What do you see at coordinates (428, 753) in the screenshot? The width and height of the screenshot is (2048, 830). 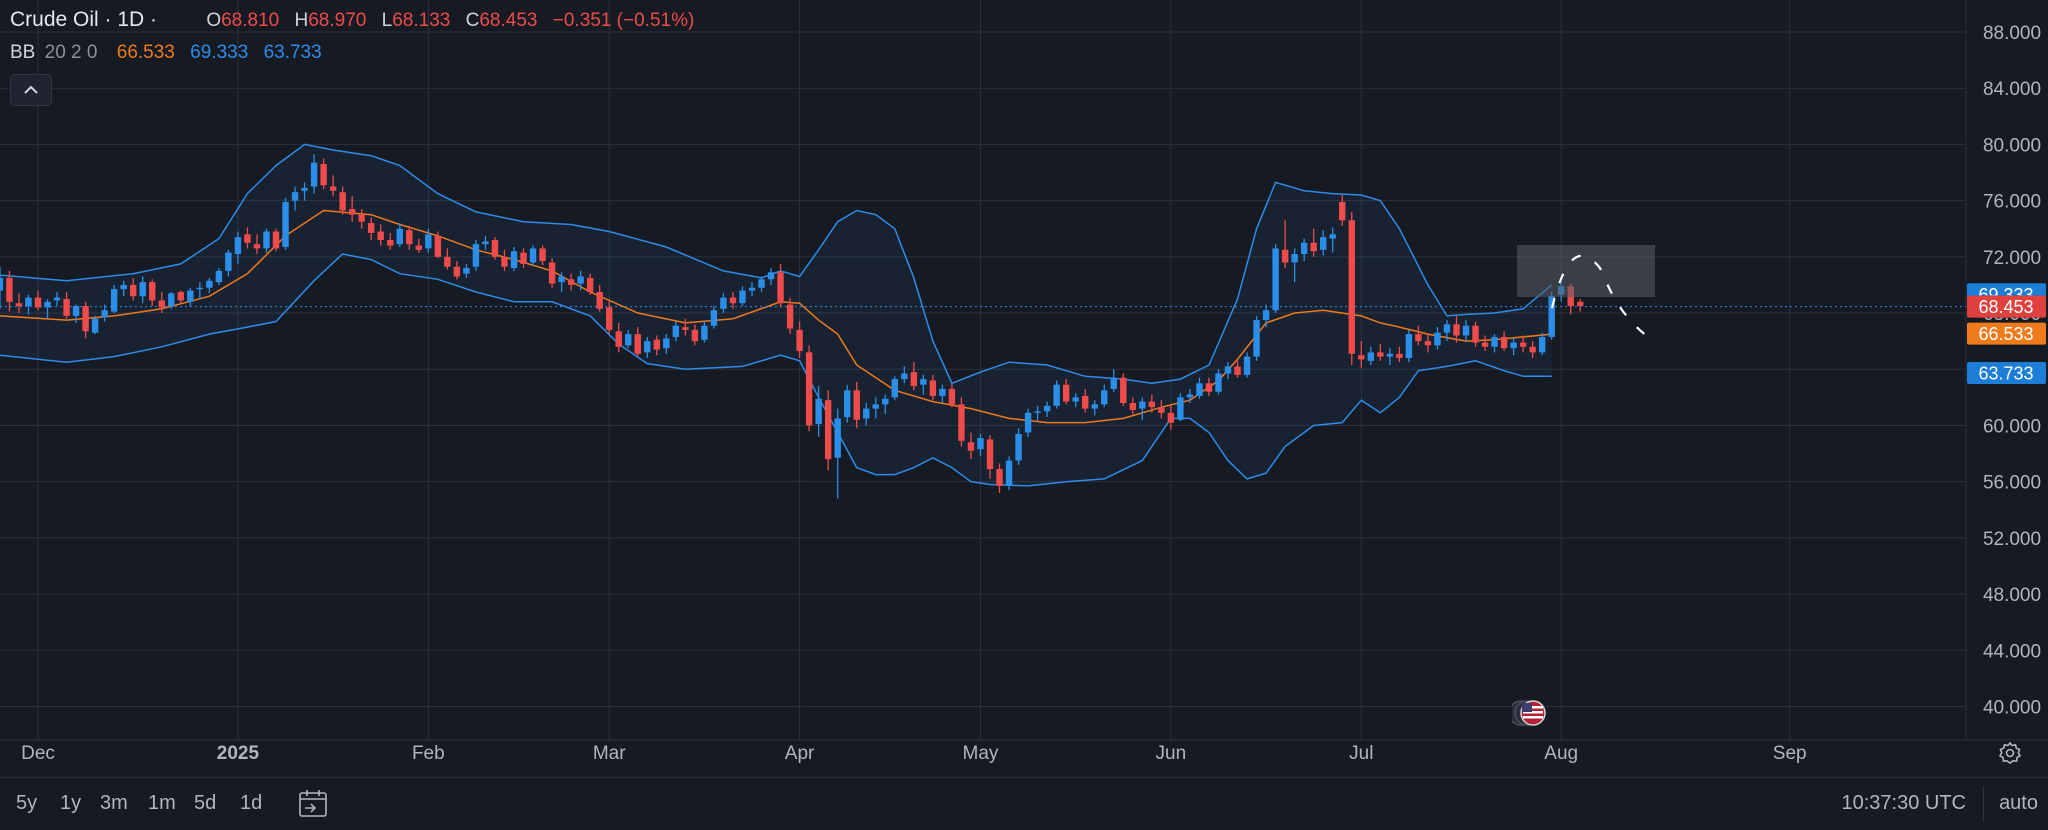 I see `x-tick-label: Feb` at bounding box center [428, 753].